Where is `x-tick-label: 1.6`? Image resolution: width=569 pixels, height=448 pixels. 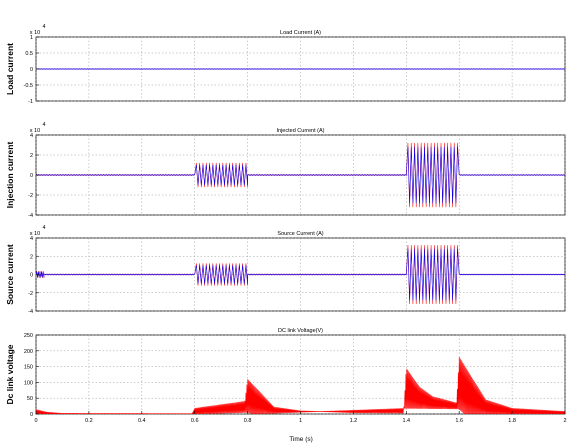
x-tick-label: 1.6 is located at coordinates (459, 421).